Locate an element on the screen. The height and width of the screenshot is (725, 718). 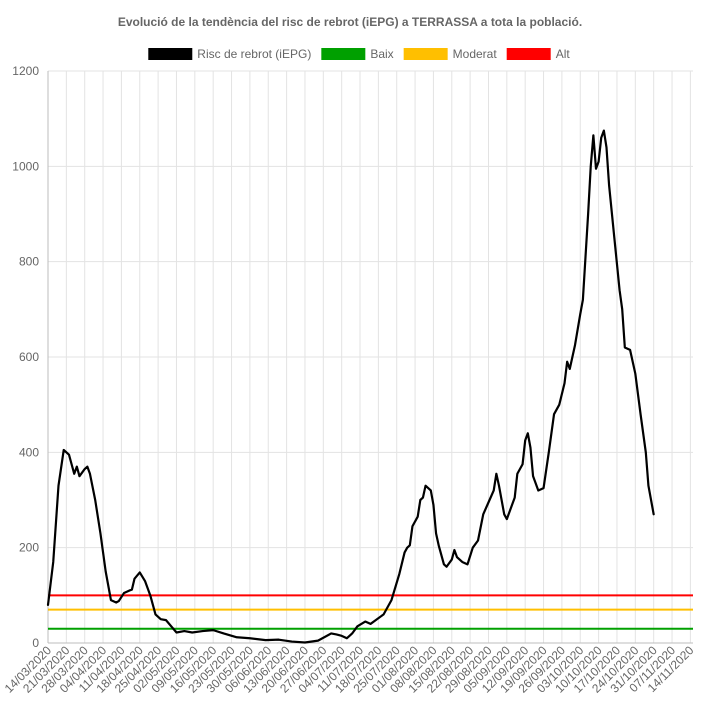
y-tick-label: 1200 is located at coordinates (25, 71).